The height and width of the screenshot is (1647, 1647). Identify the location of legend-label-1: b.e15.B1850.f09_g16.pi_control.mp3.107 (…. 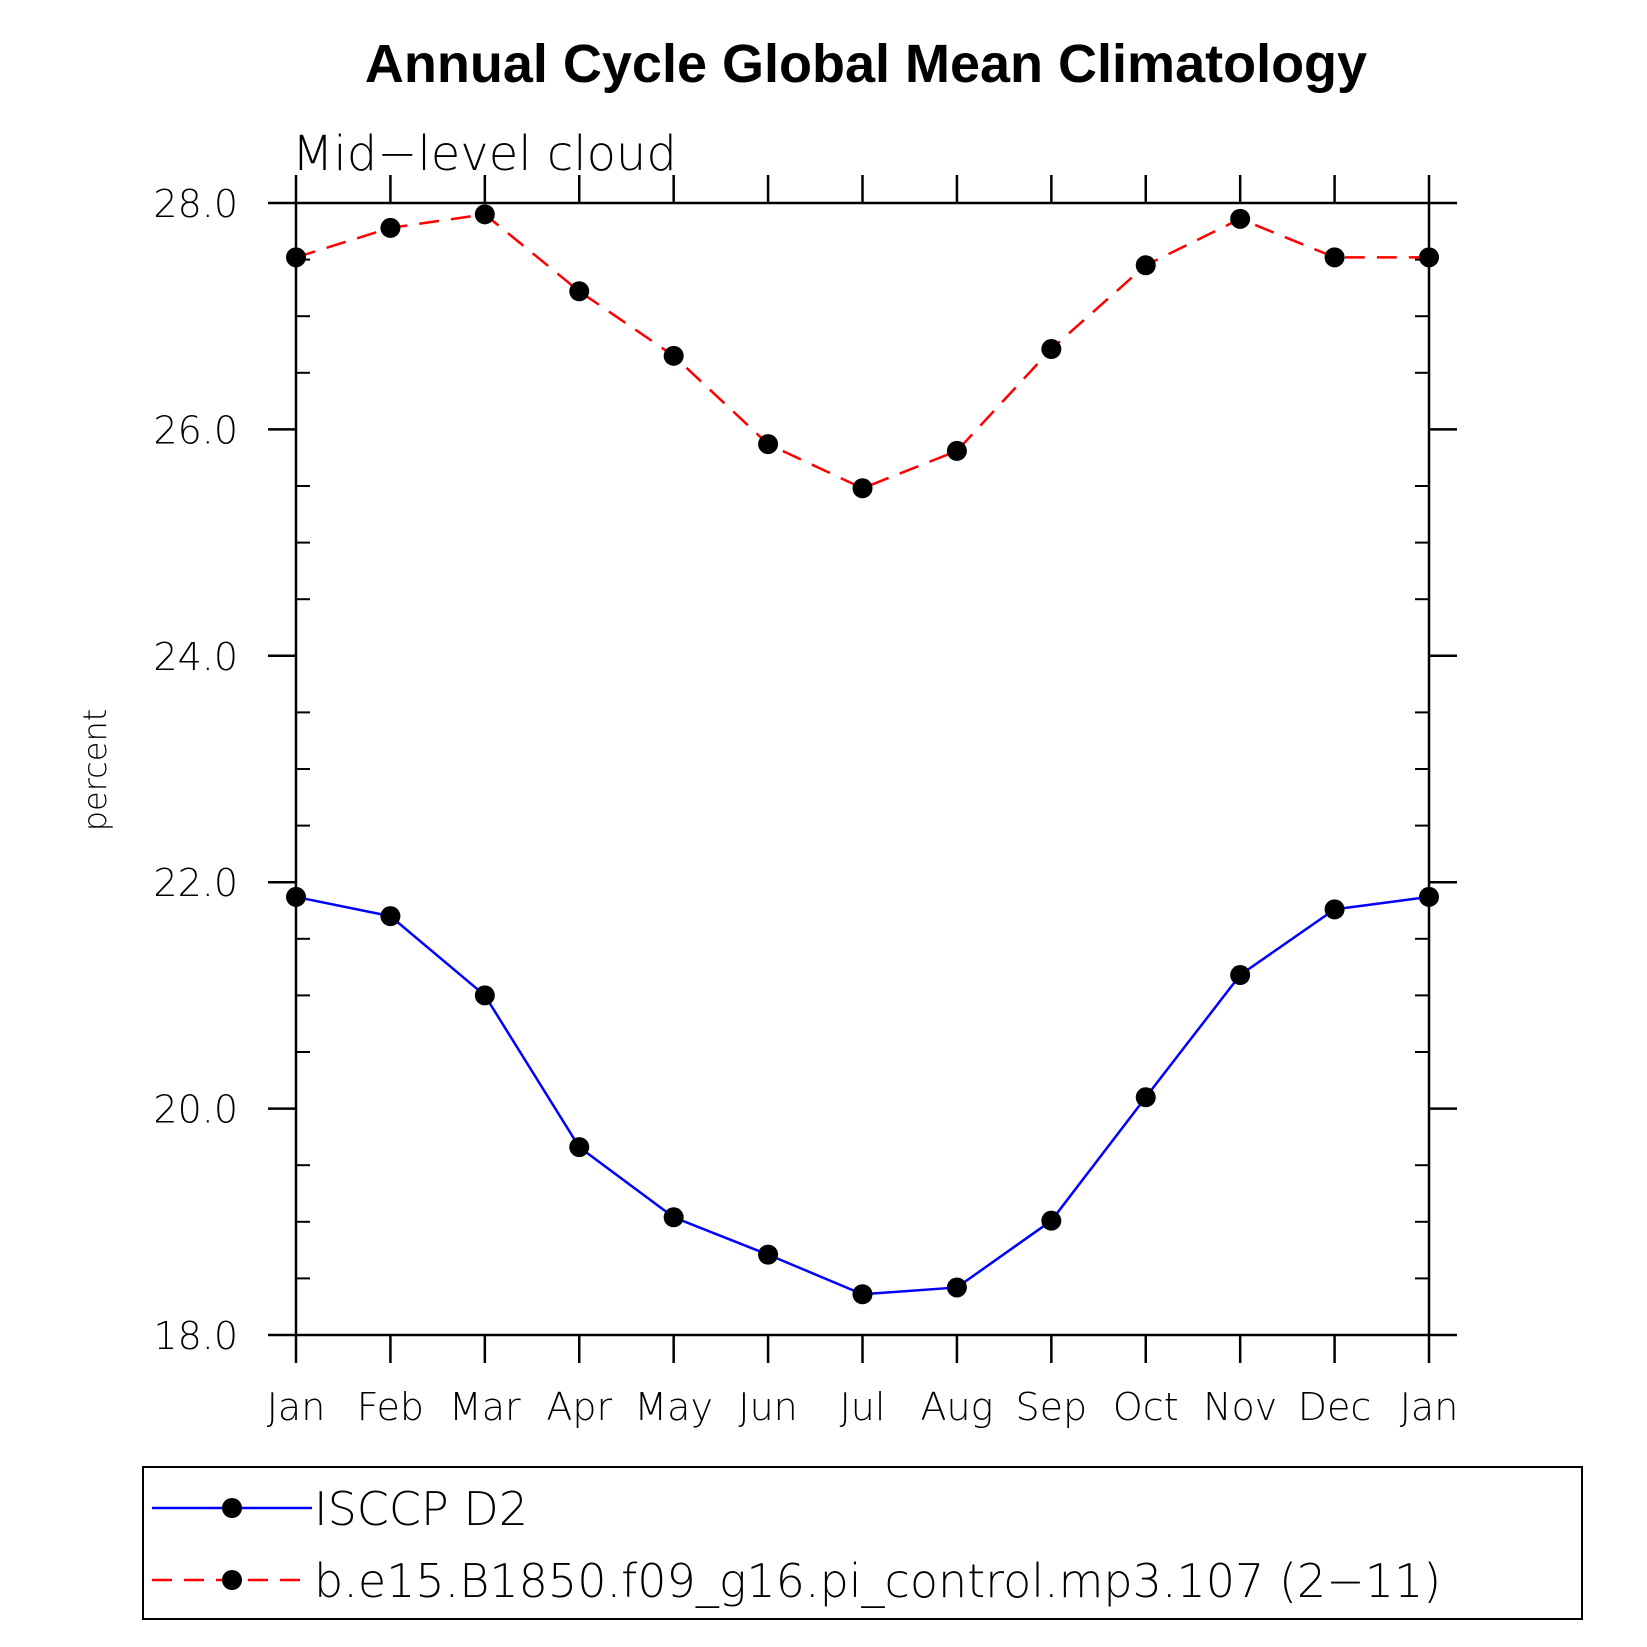
(877, 1581).